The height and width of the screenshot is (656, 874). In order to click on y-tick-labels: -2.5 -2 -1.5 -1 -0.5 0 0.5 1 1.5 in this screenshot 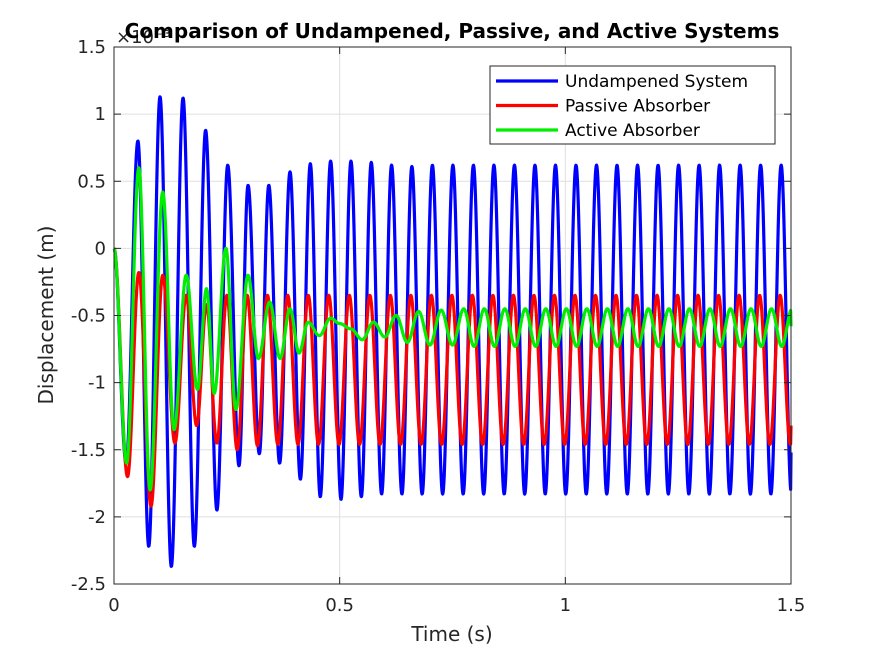, I will do `click(88, 316)`.